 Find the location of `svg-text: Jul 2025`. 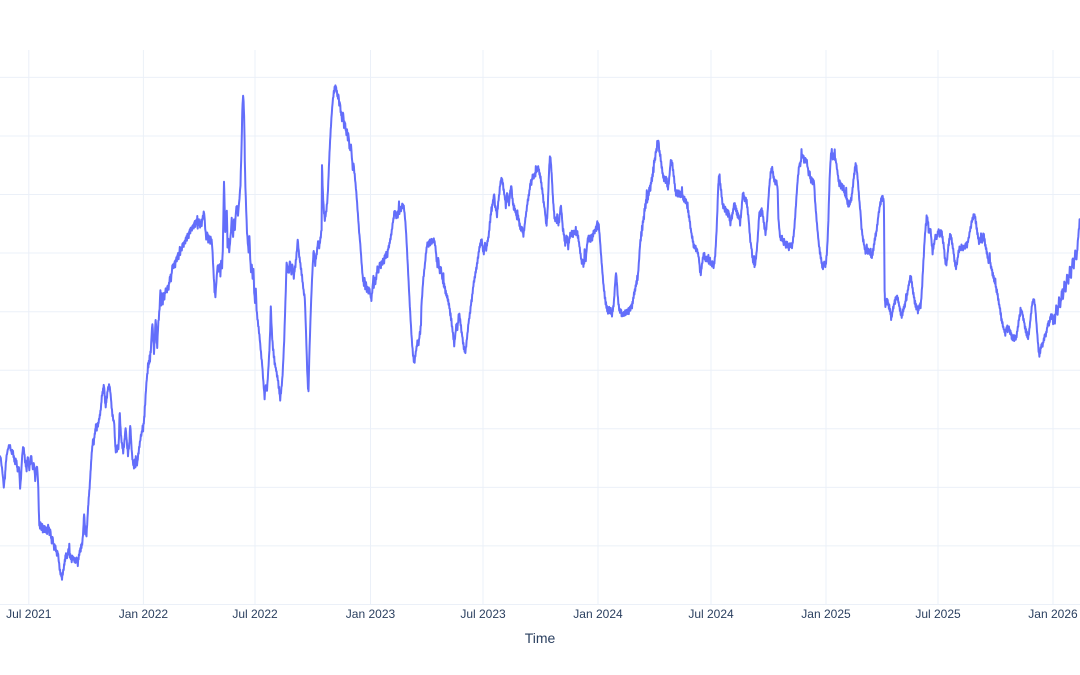

svg-text: Jul 2025 is located at coordinates (938, 614).